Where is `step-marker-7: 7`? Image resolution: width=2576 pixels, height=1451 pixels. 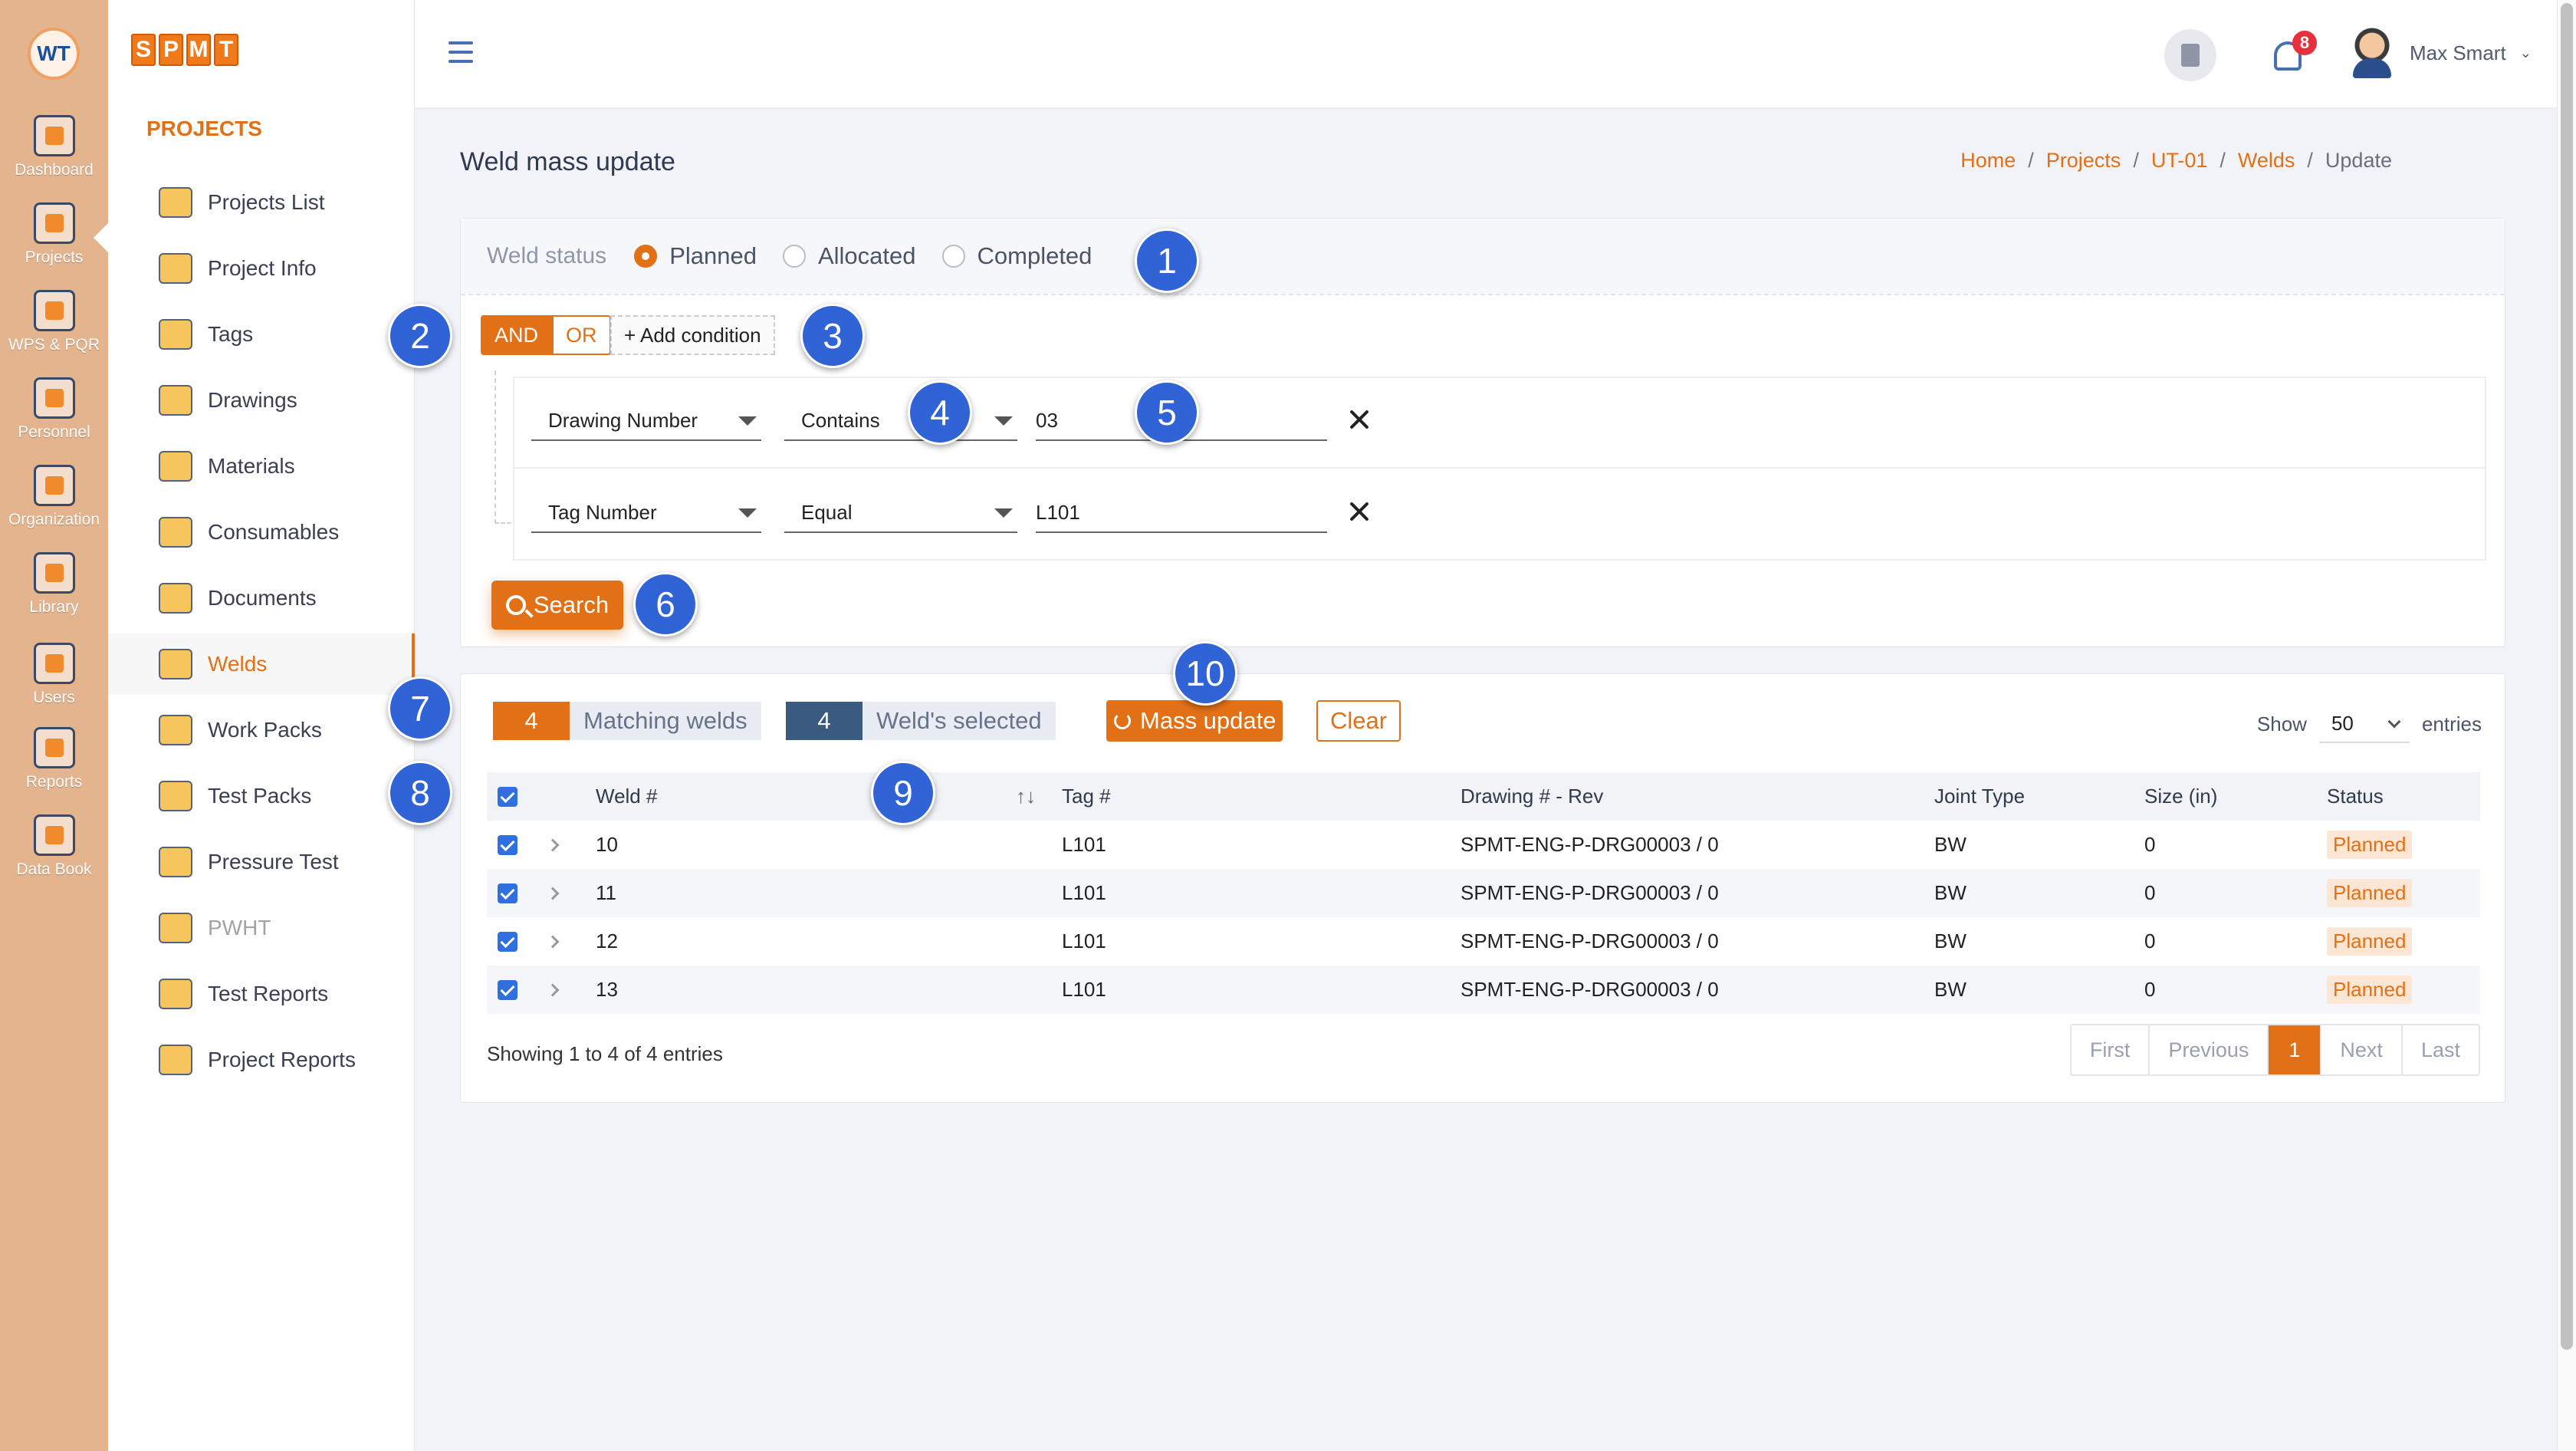 step-marker-7: 7 is located at coordinates (420, 708).